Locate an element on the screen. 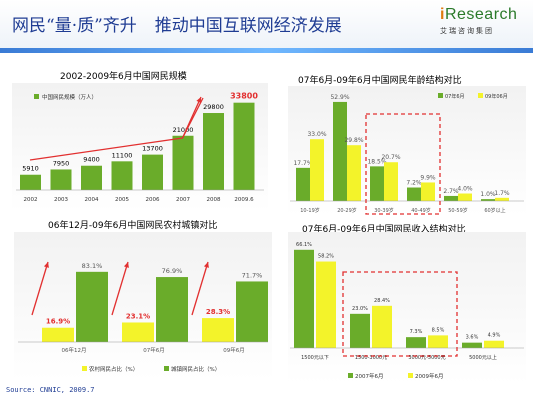  chart1-title: 2002-2009年6月中国网民规模 is located at coordinates (123, 77).